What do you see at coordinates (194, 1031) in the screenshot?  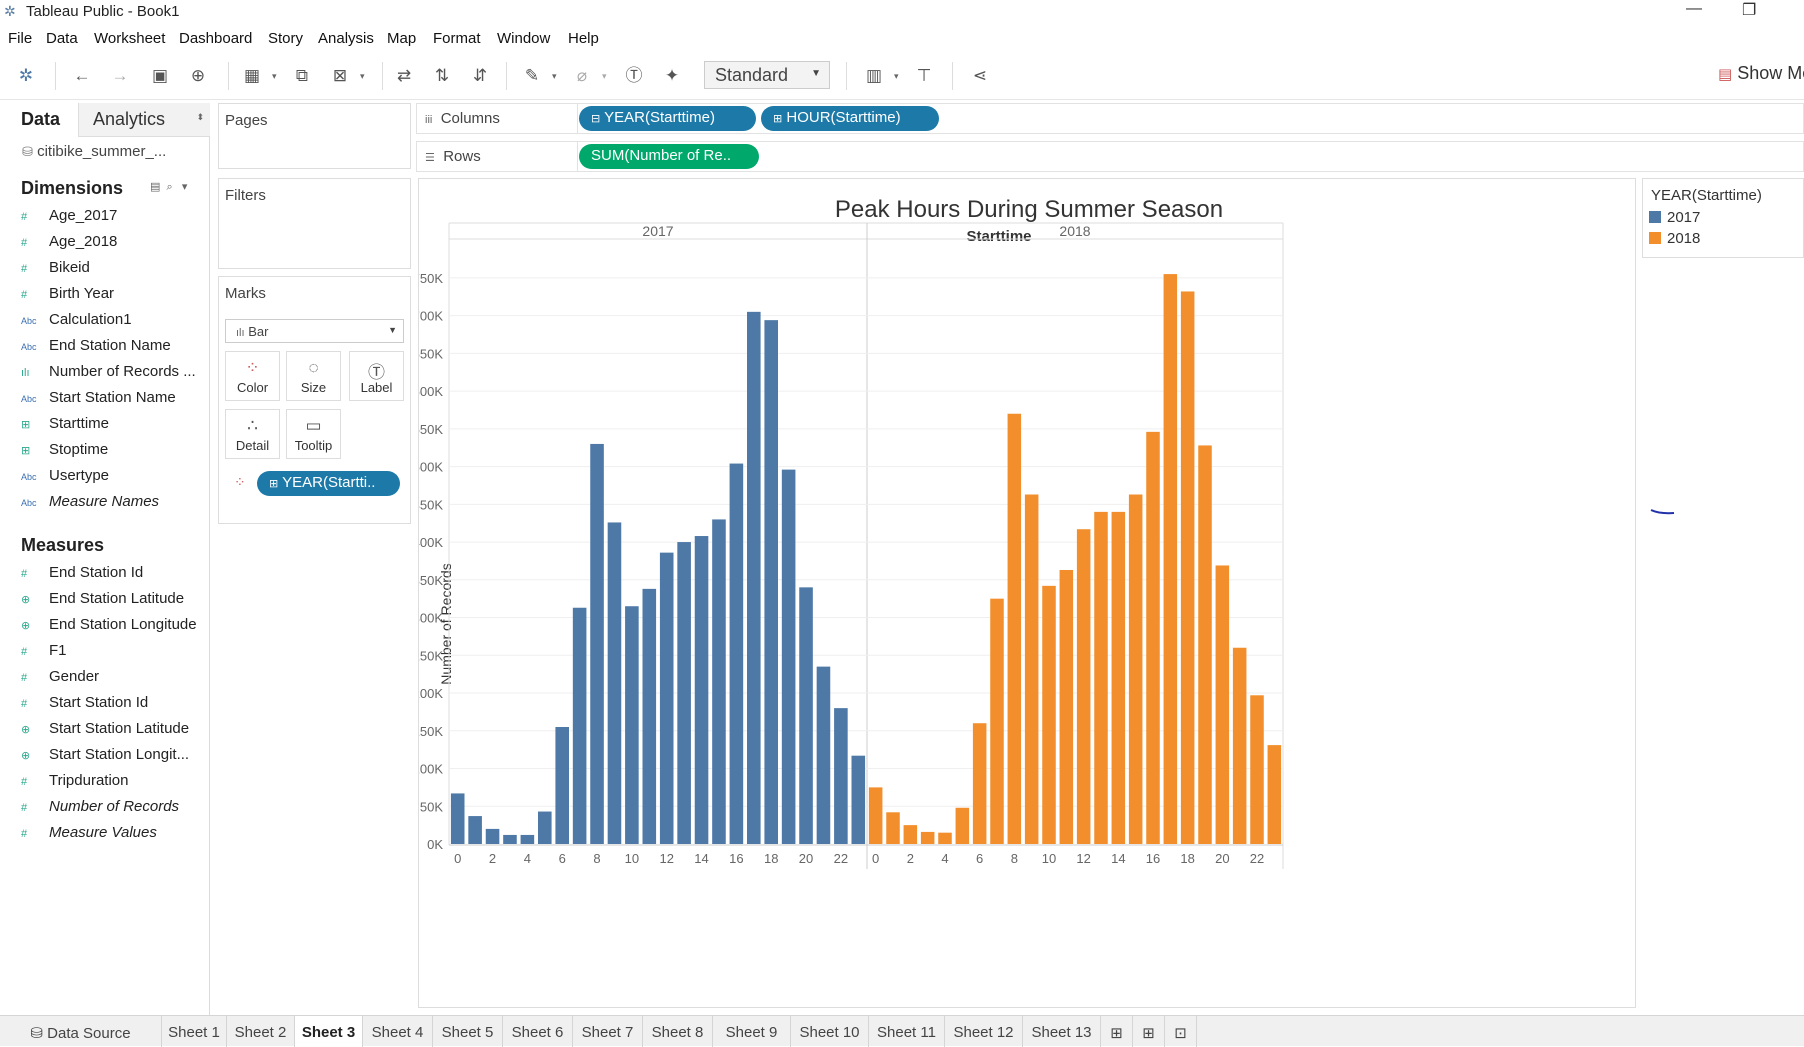 I see `tab-sheet: Sheet 1` at bounding box center [194, 1031].